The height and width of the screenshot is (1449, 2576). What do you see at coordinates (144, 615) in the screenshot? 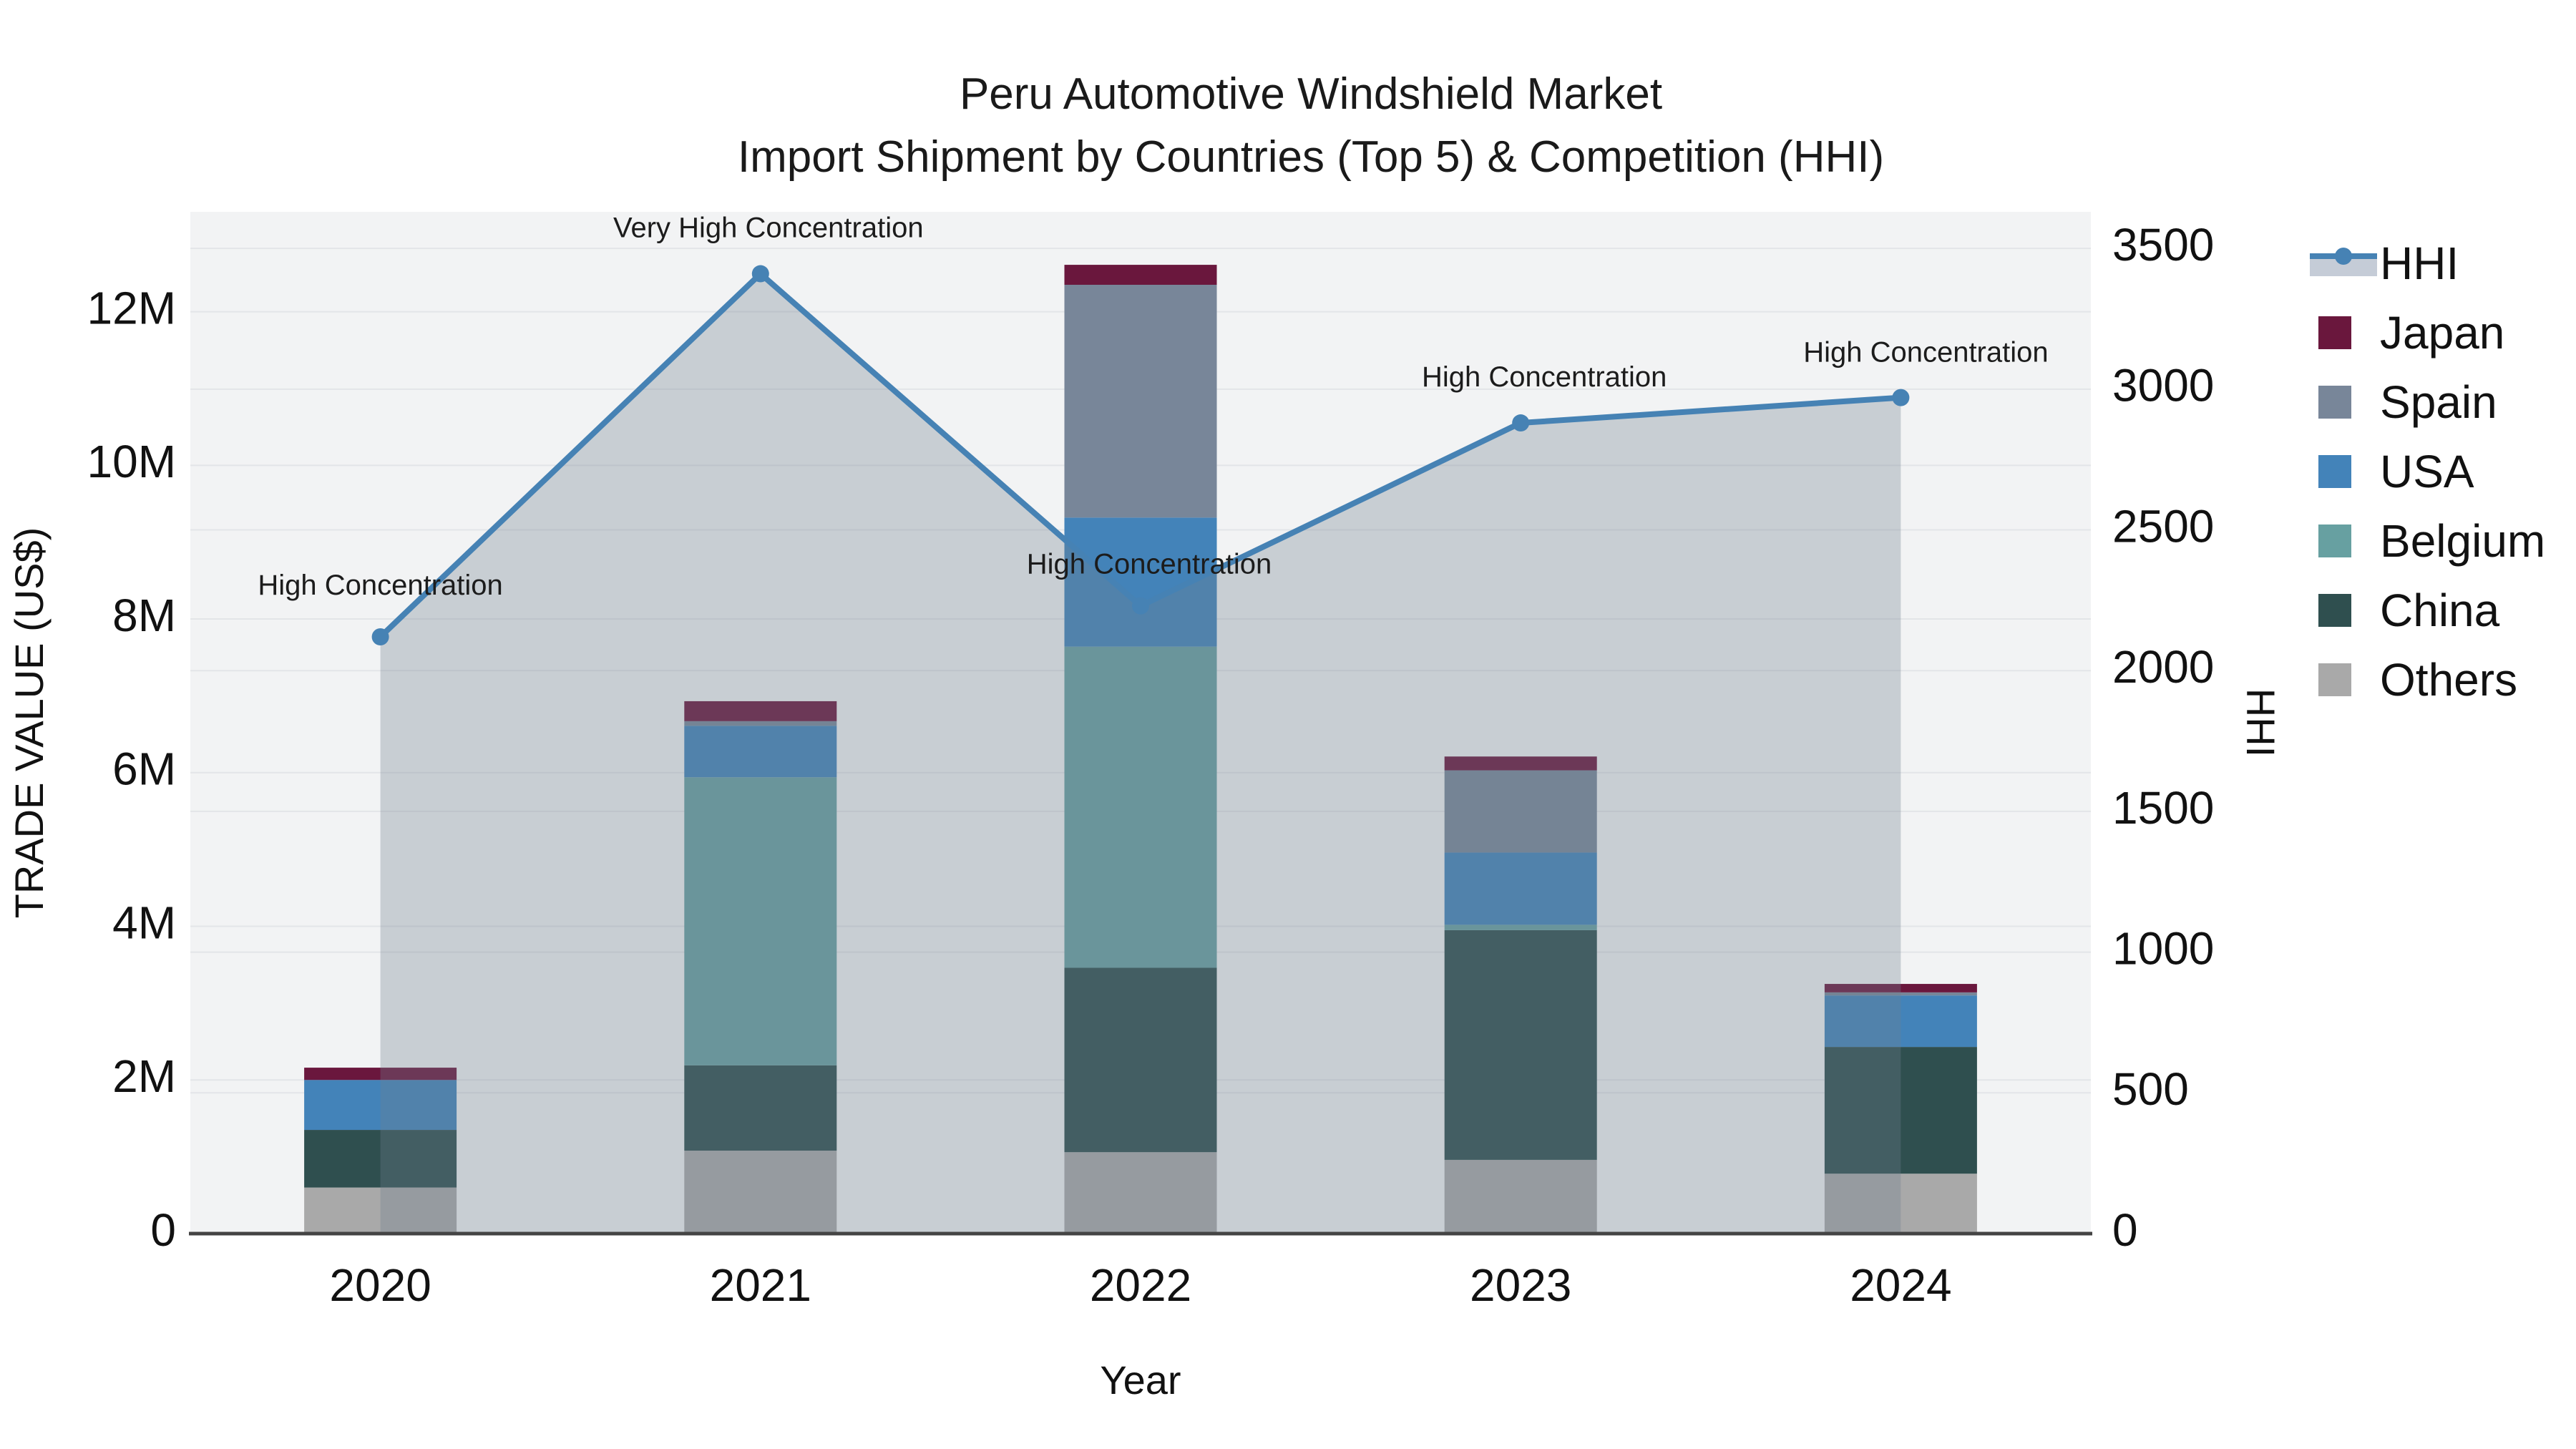
I see `y-left-tick-label: 8M` at bounding box center [144, 615].